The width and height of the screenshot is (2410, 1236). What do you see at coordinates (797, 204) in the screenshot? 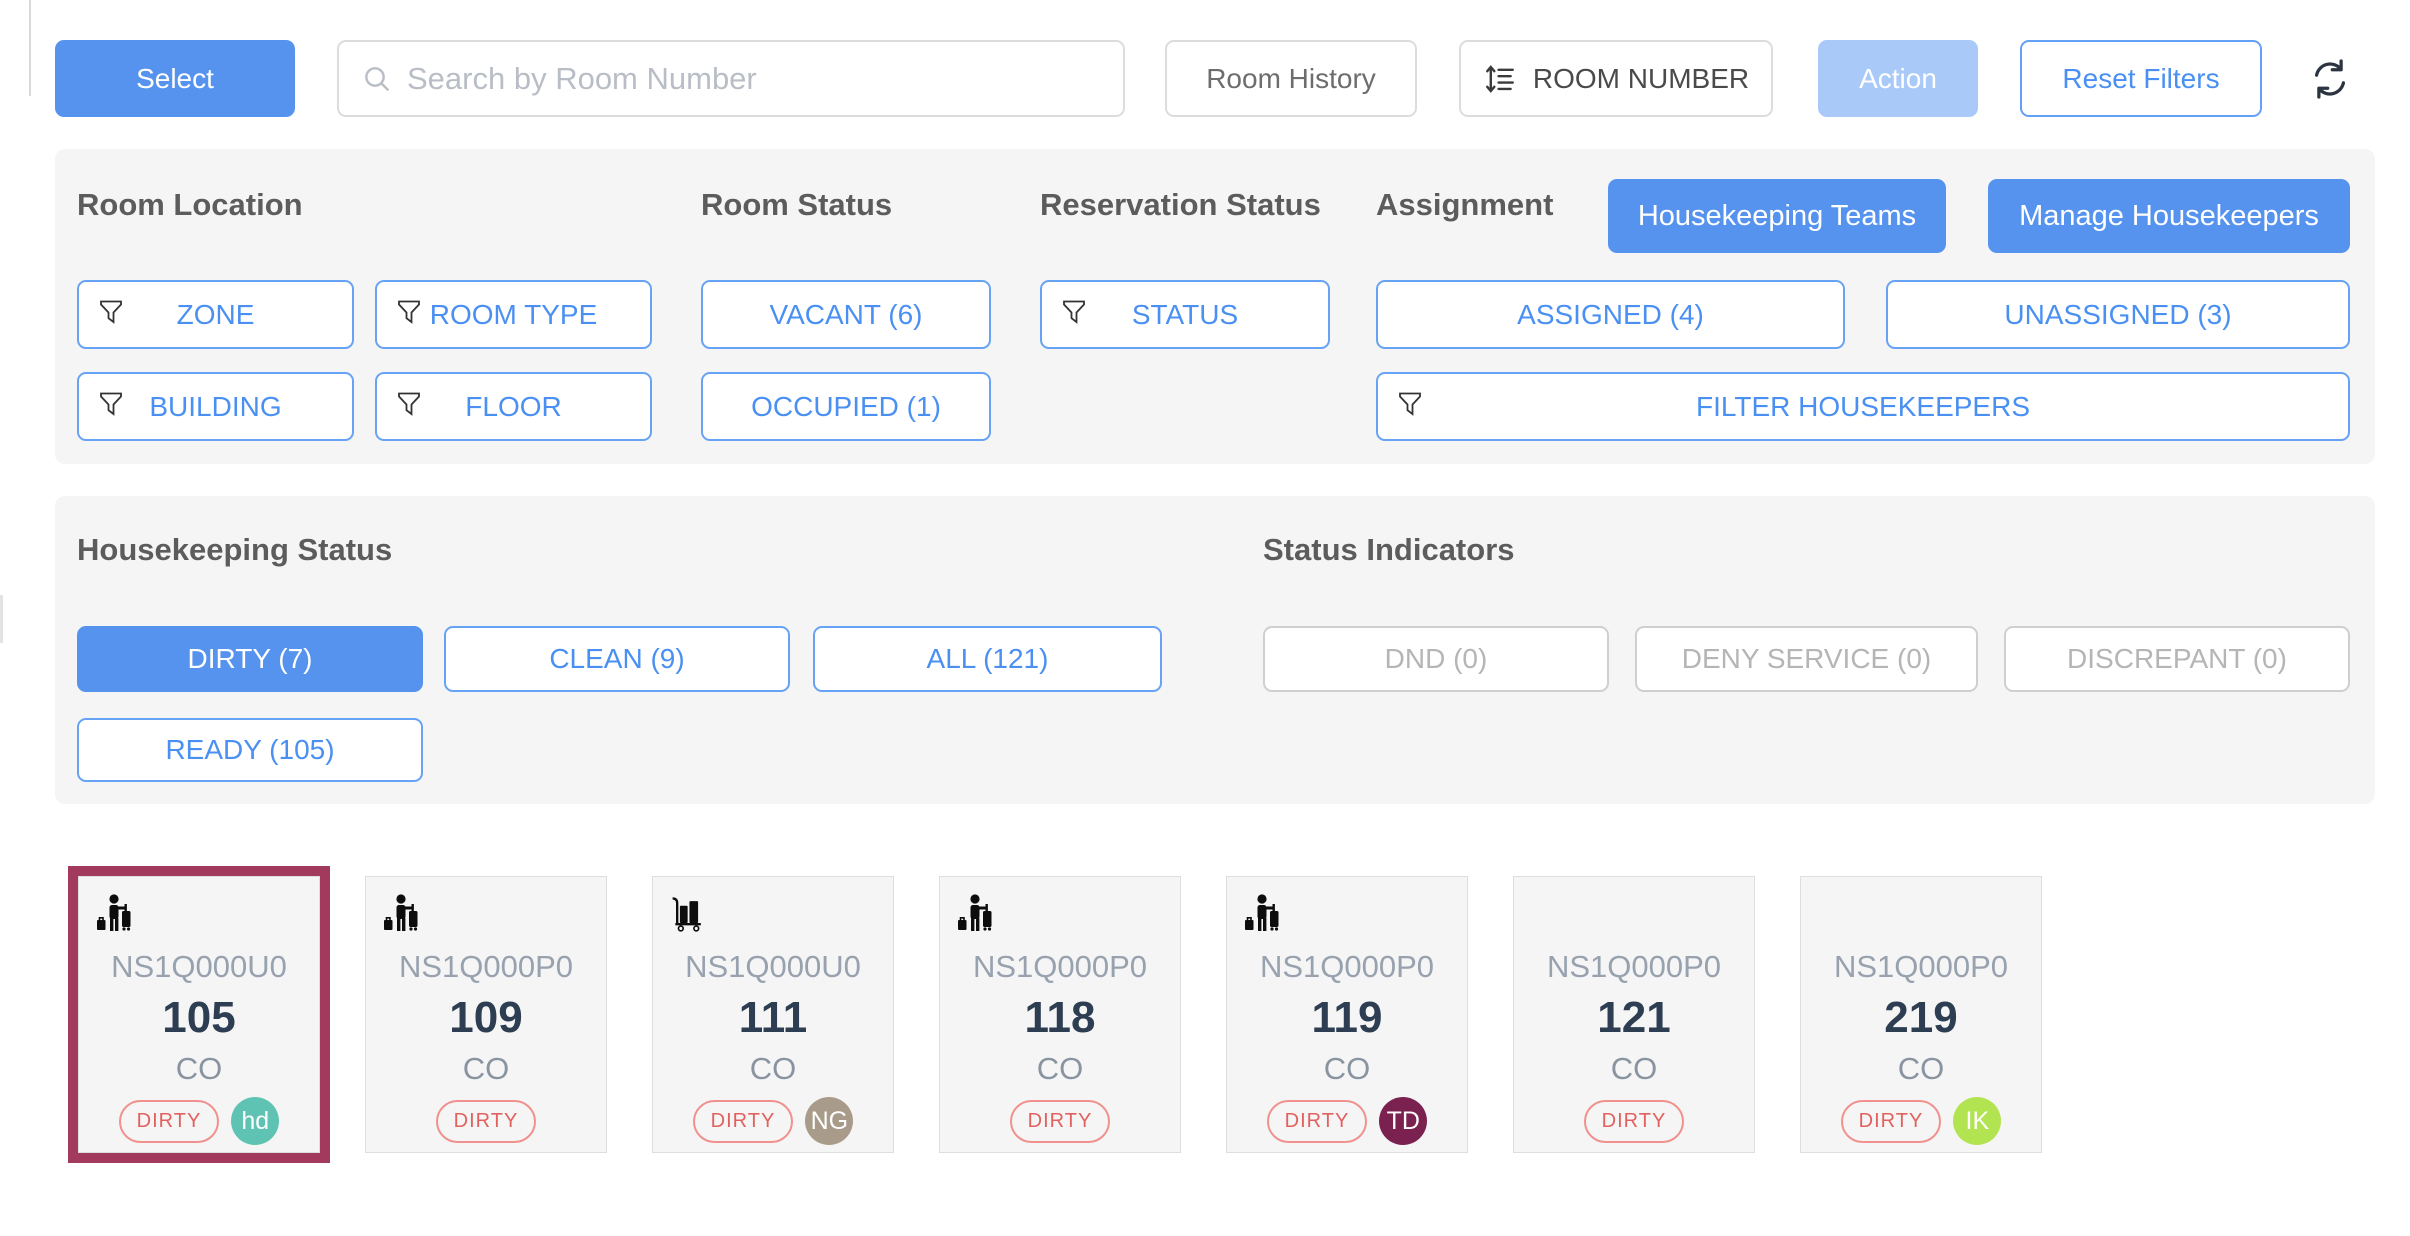
I see `room-status-title: Room Status` at bounding box center [797, 204].